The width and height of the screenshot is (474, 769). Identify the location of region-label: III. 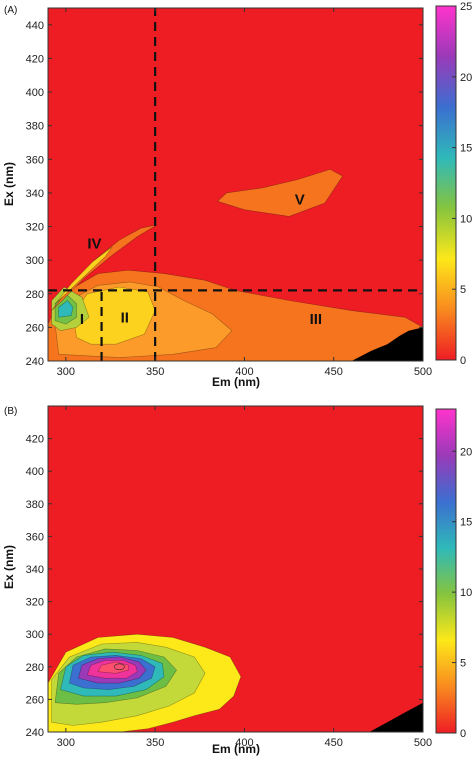
(316, 319).